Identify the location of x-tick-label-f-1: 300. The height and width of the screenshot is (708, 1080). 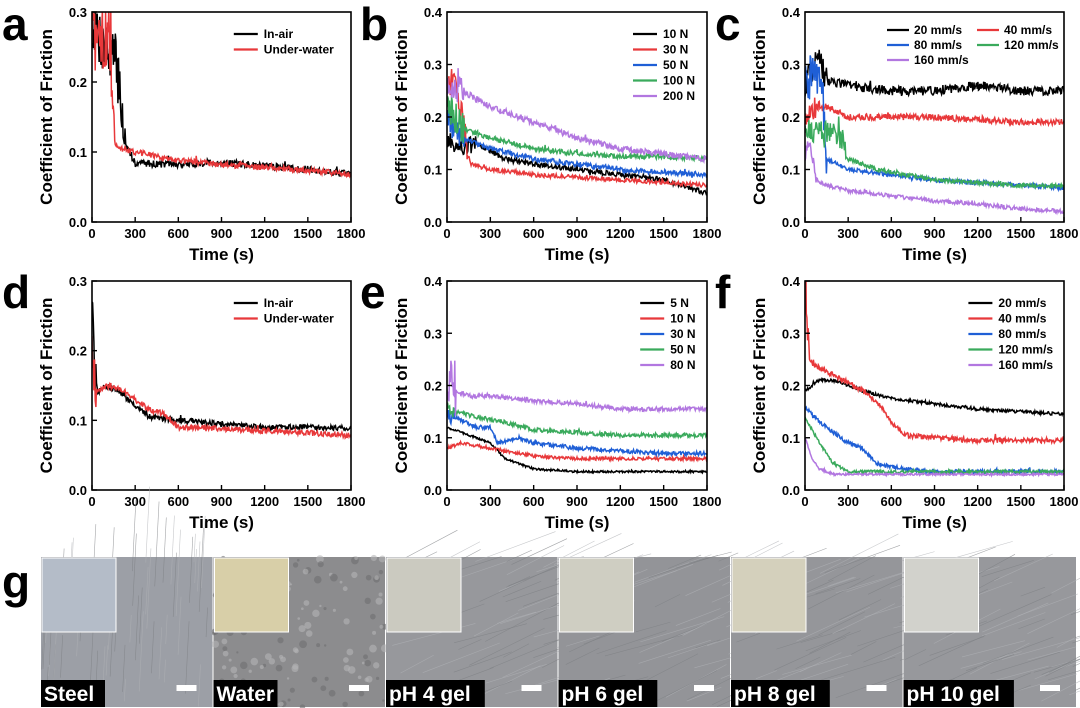
(848, 501).